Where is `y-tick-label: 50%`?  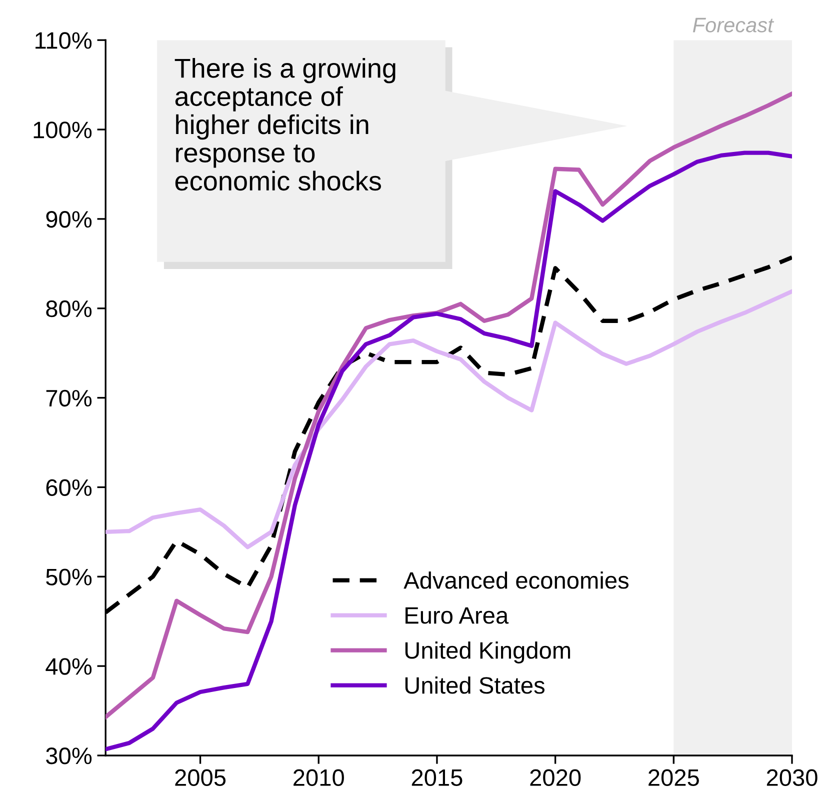 y-tick-label: 50% is located at coordinates (69, 577).